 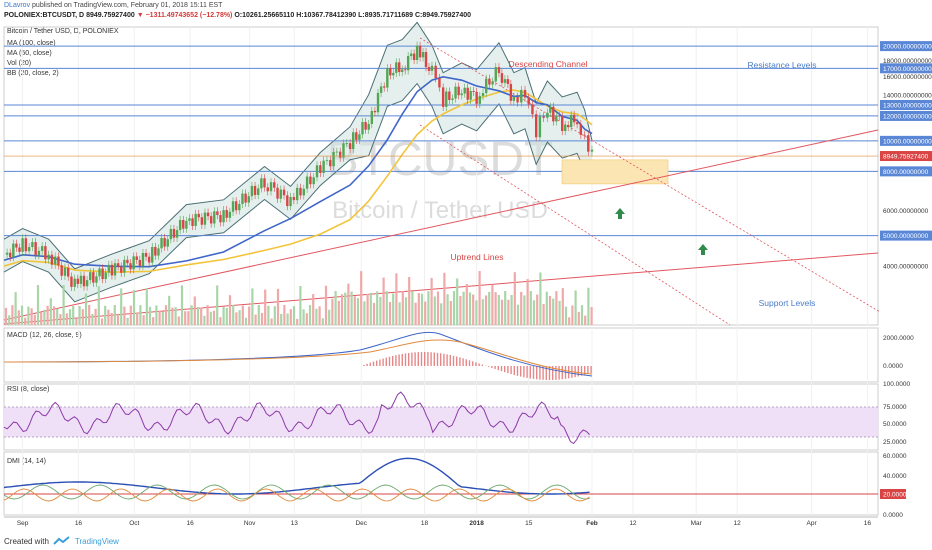 What do you see at coordinates (907, 116) in the screenshot?
I see `level-badge-label: 12000.00000000` at bounding box center [907, 116].